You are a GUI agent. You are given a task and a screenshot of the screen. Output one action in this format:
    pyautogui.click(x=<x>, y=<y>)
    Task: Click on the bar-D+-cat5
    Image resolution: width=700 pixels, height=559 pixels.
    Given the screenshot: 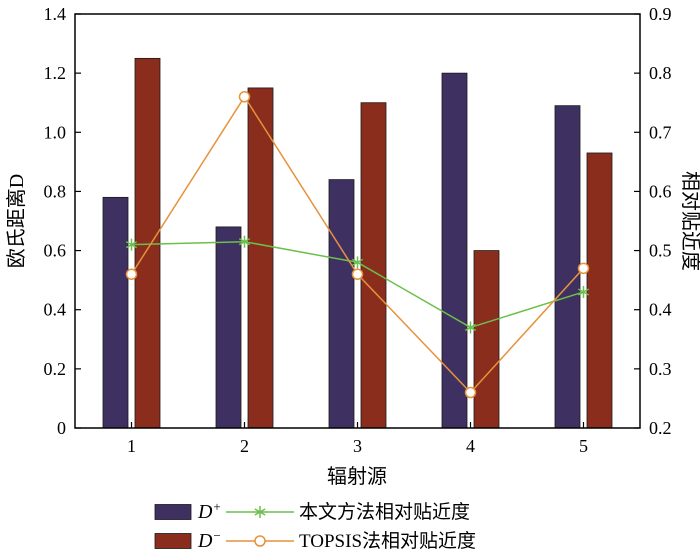 What is the action you would take?
    pyautogui.click(x=567, y=267)
    